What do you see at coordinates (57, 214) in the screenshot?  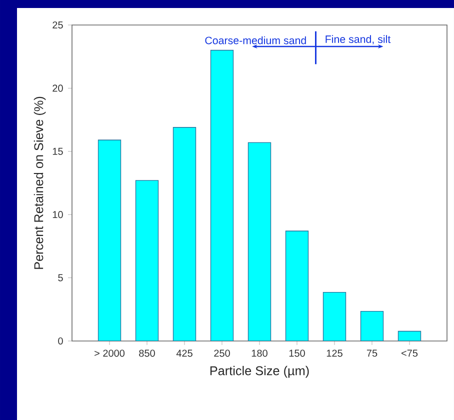 I see `y-tick-label: 10` at bounding box center [57, 214].